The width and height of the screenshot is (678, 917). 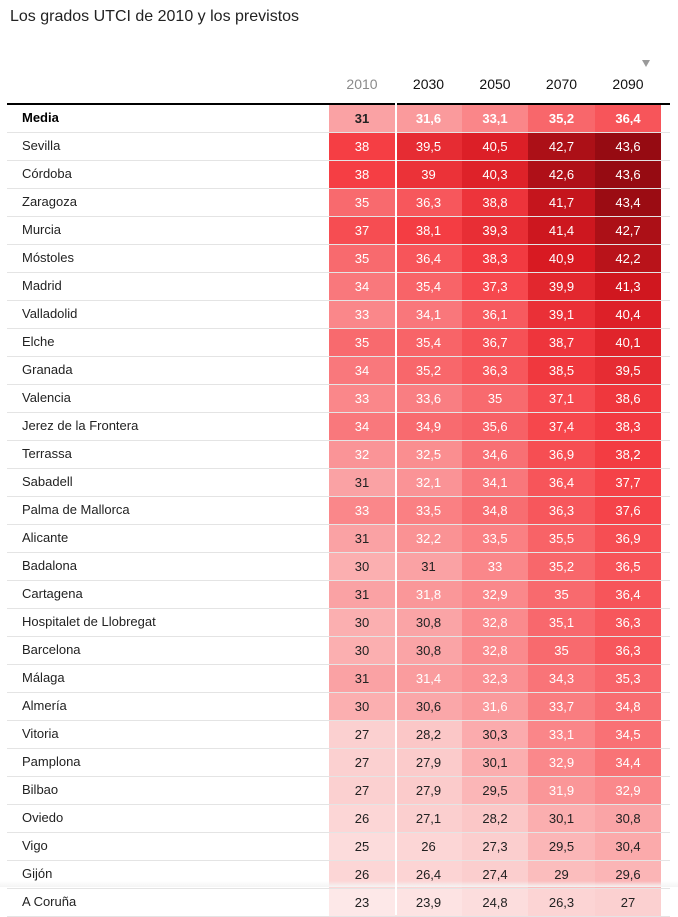 What do you see at coordinates (44, 705) in the screenshot?
I see `row-label: Almería` at bounding box center [44, 705].